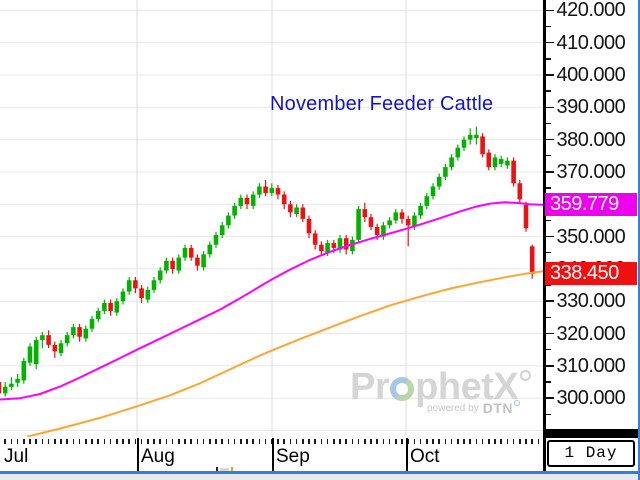 The width and height of the screenshot is (640, 480). What do you see at coordinates (638, 240) in the screenshot?
I see `window-accent-edge` at bounding box center [638, 240].